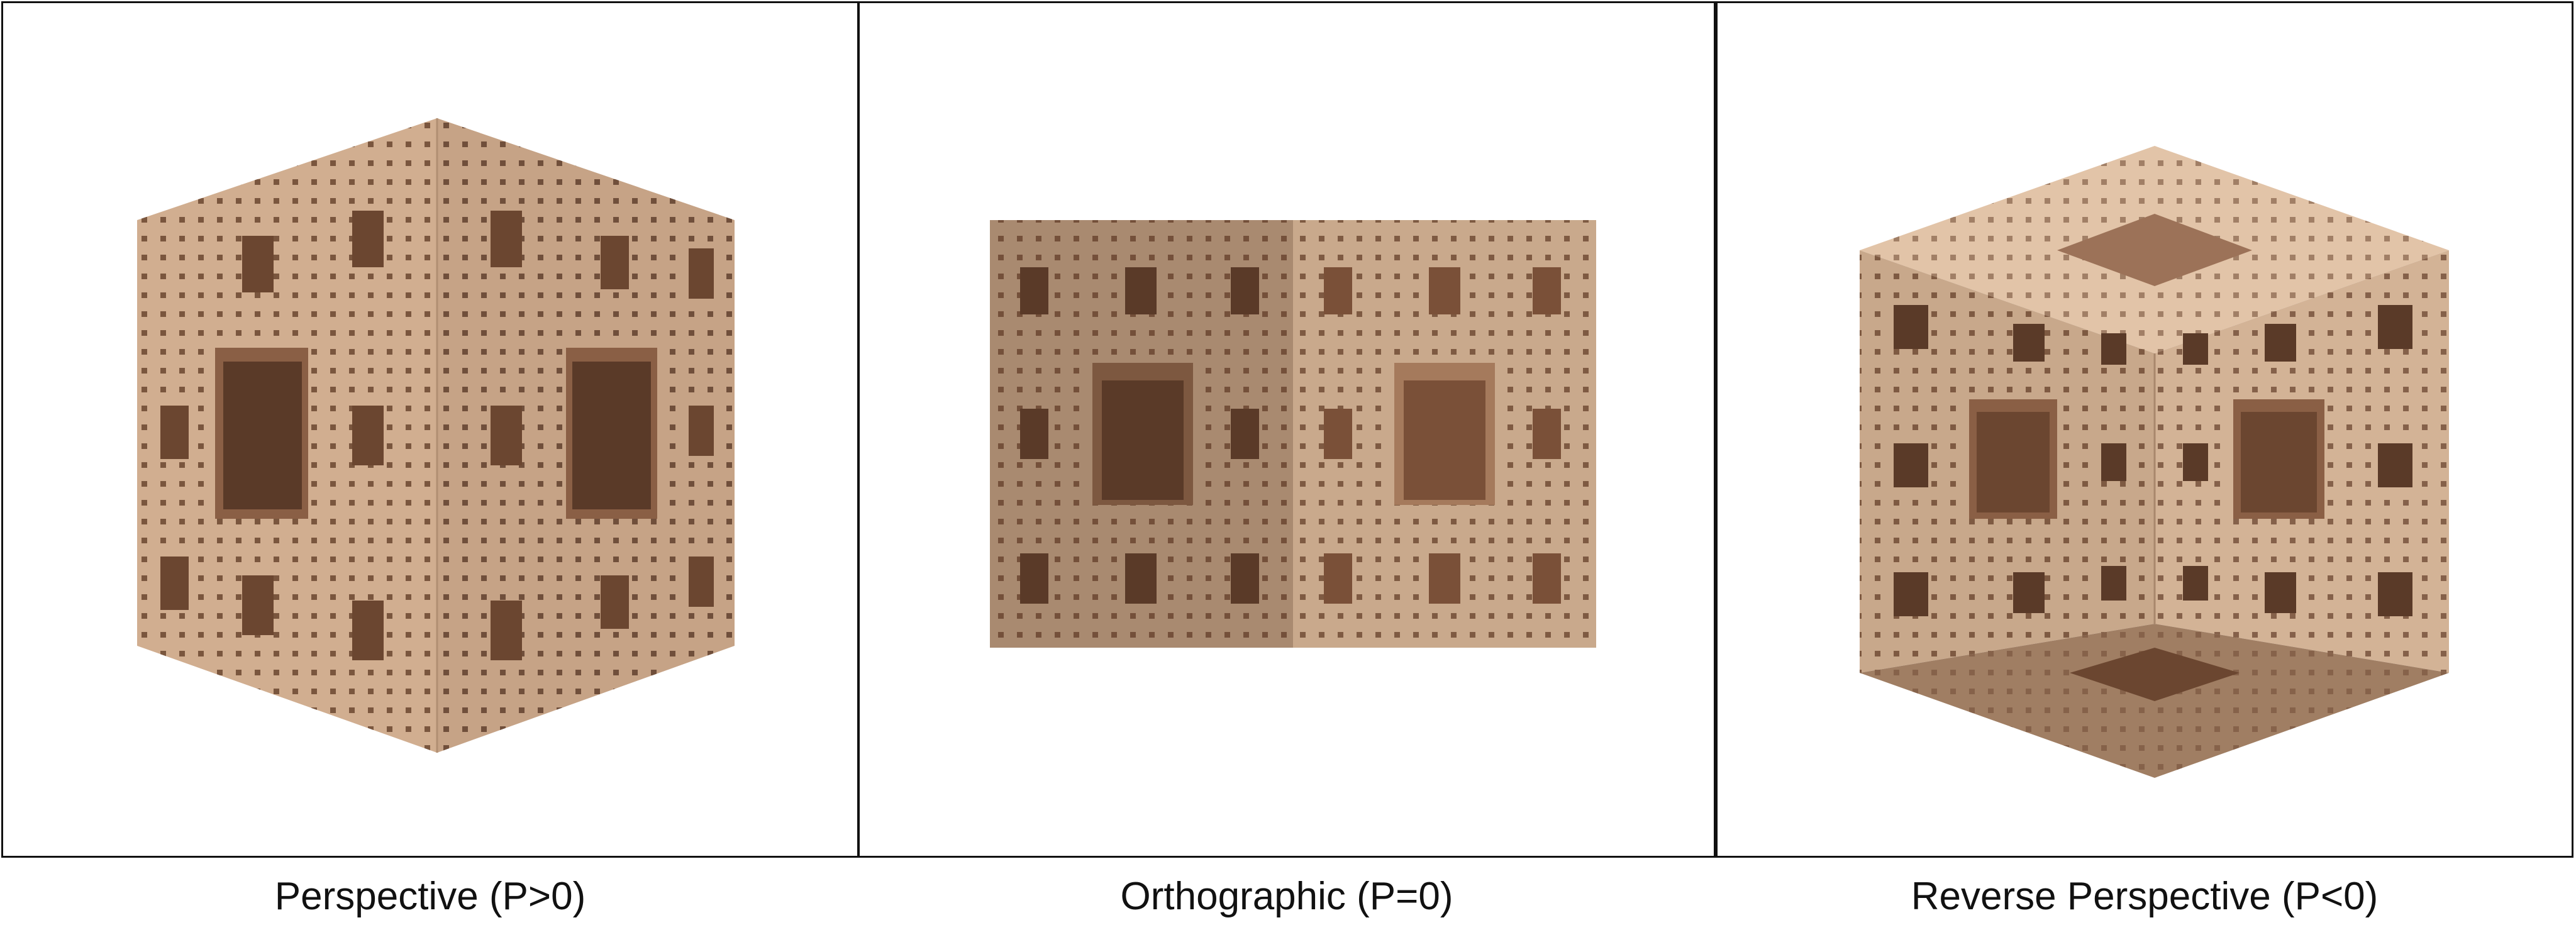  What do you see at coordinates (1286, 896) in the screenshot?
I see `orthographic-caption: Orthographic (P=0)` at bounding box center [1286, 896].